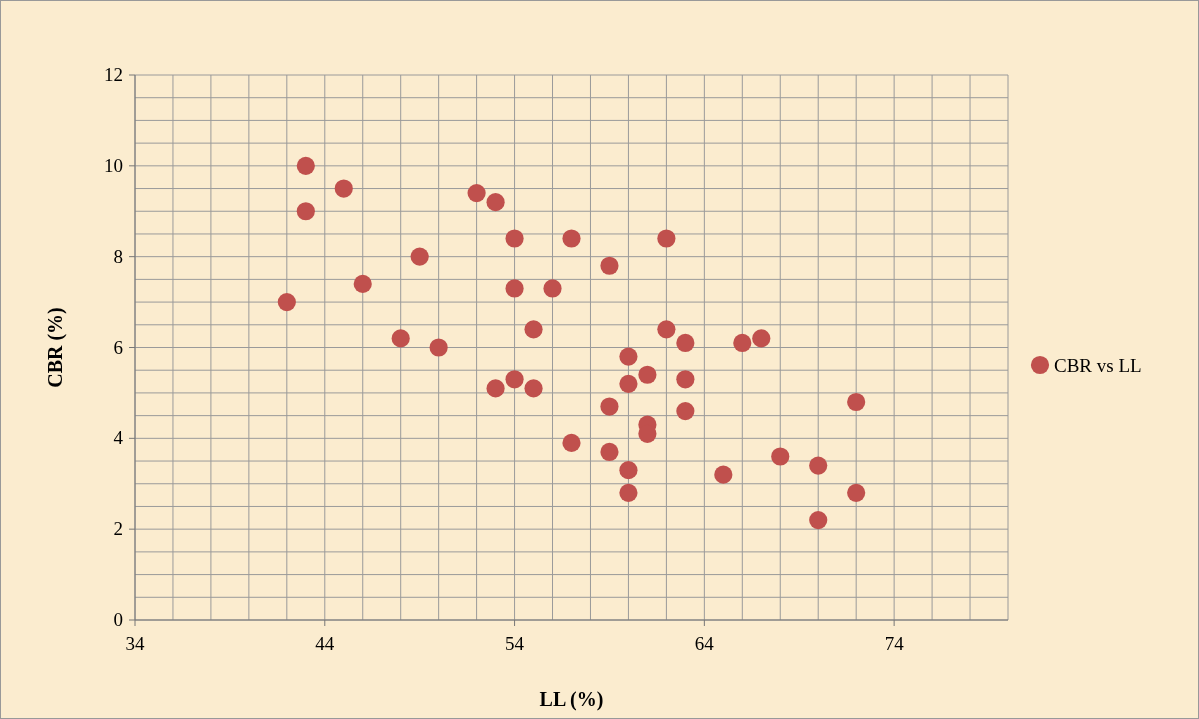  Describe the element at coordinates (894, 643) in the screenshot. I see `x-tick-label: 74` at that location.